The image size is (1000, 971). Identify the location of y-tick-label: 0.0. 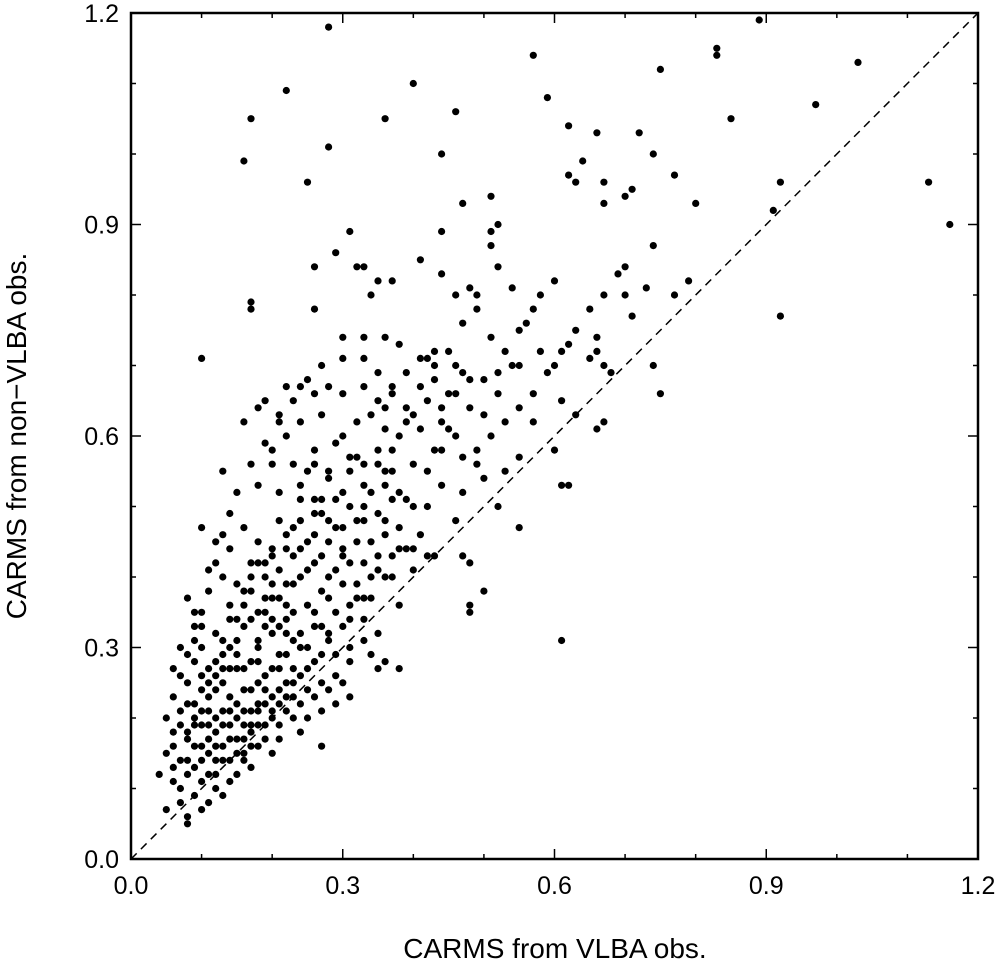
(101, 860).